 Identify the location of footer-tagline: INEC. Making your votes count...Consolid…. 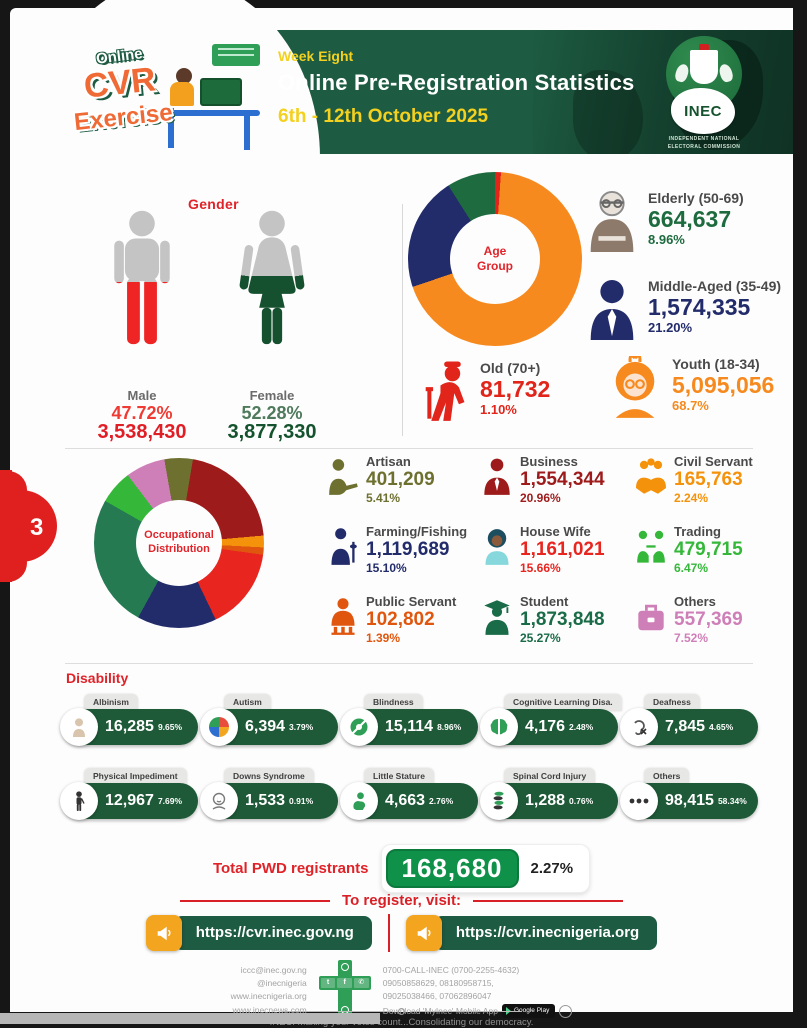
(401, 1018).